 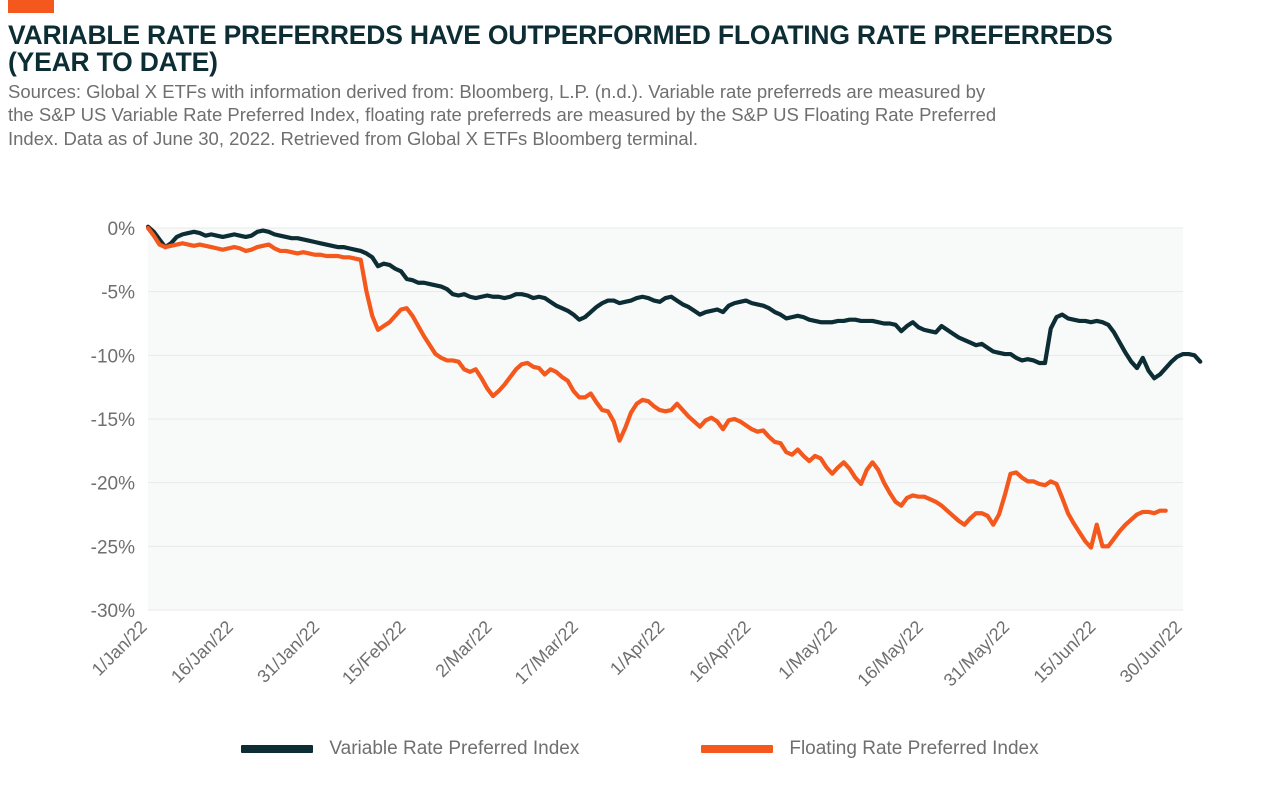 What do you see at coordinates (737, 749) in the screenshot?
I see `legend-swatch-floating-rate` at bounding box center [737, 749].